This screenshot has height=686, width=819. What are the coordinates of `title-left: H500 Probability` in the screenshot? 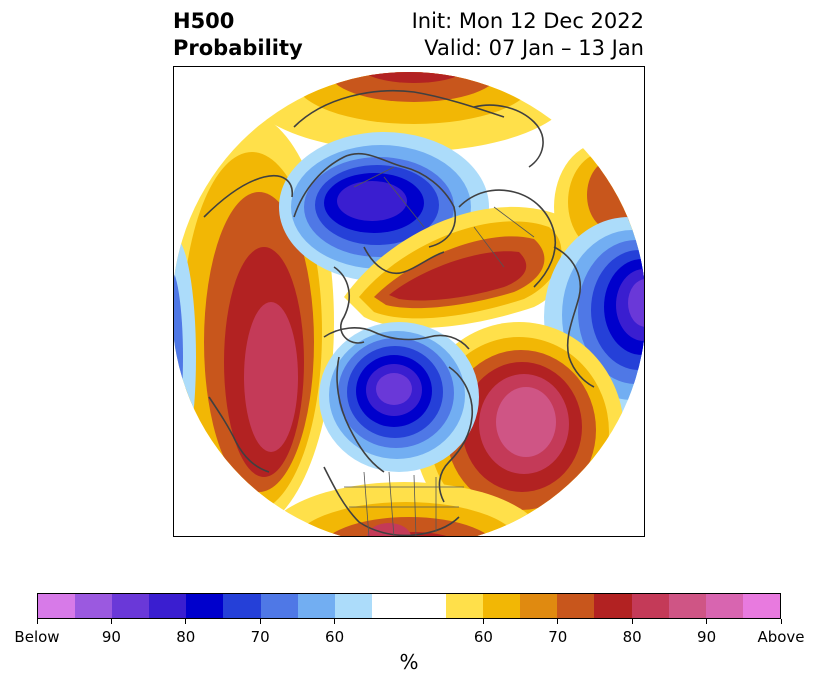 It's located at (238, 35).